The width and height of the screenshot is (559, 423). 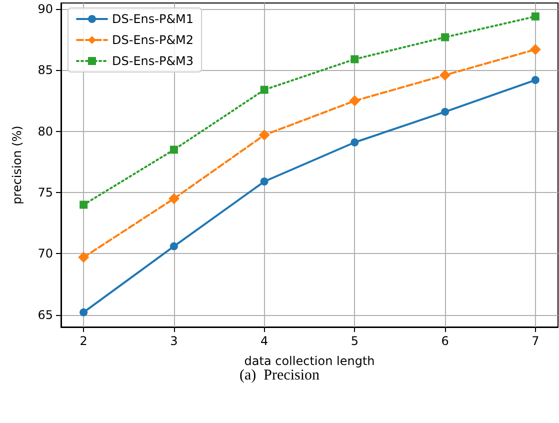 I want to click on y-tick-label: 80, so click(x=45, y=131).